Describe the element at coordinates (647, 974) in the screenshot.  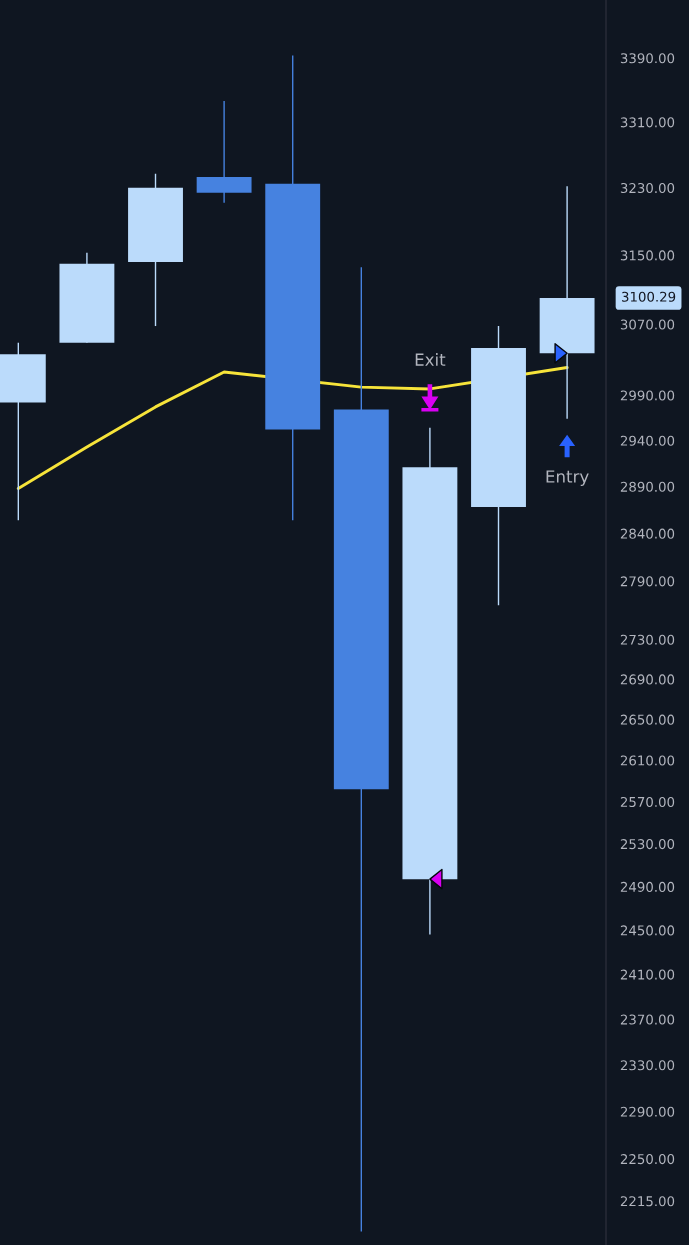
I see `y-tick-label: 2410.00` at that location.